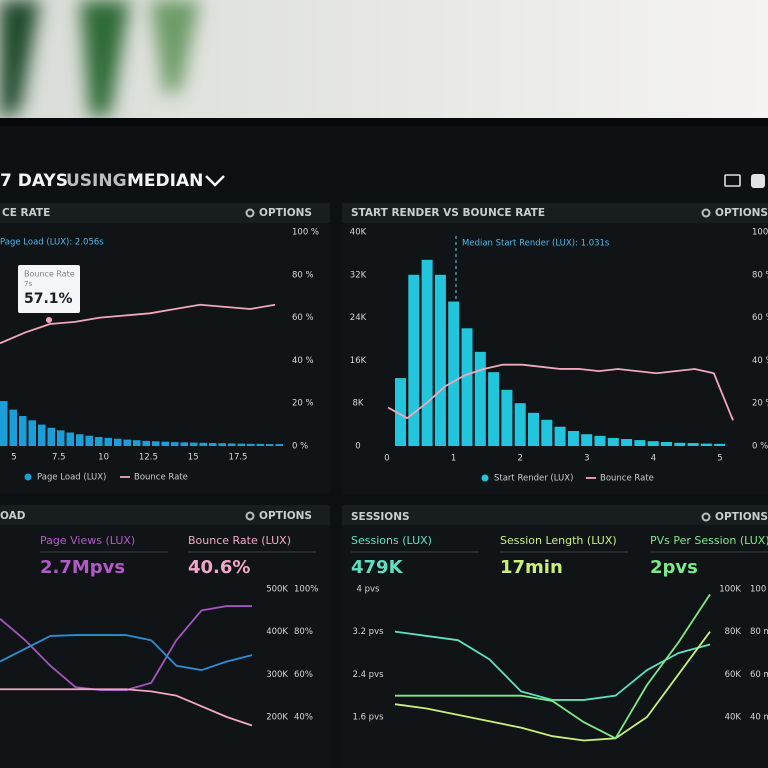  I want to click on axis-tick-label: 60K, so click(733, 675).